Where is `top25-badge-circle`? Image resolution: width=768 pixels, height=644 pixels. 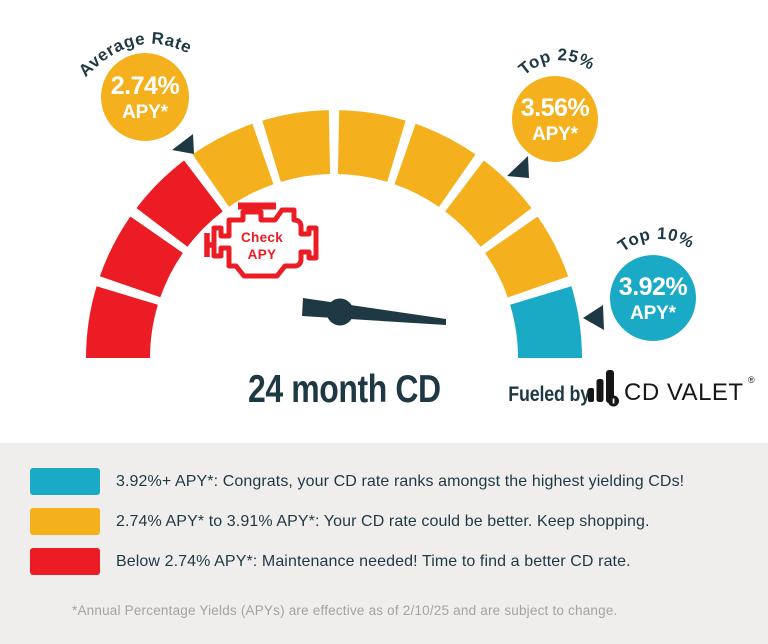 top25-badge-circle is located at coordinates (555, 119).